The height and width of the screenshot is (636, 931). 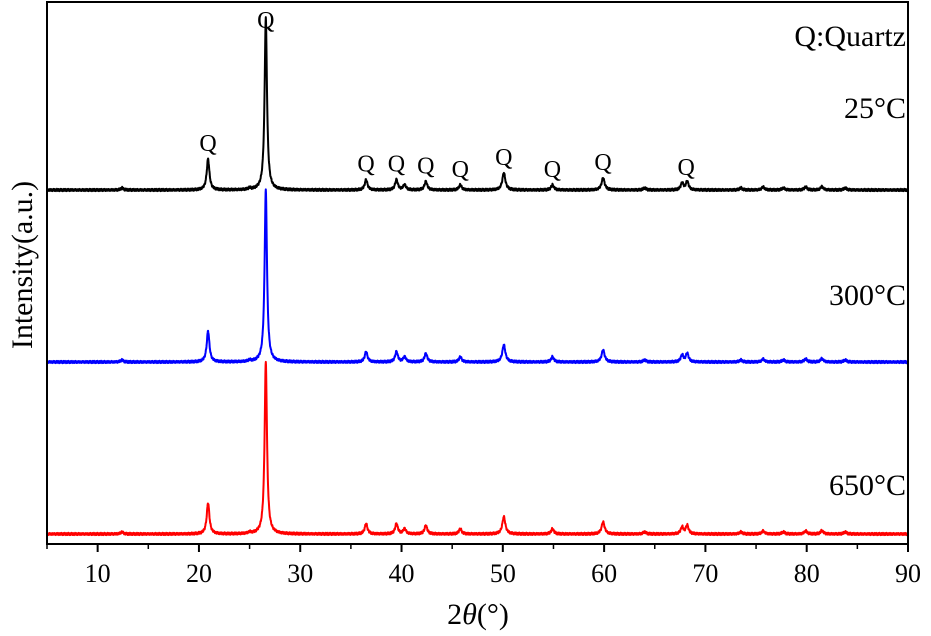 What do you see at coordinates (850, 36) in the screenshot?
I see `legend-note: Q:Quartz` at bounding box center [850, 36].